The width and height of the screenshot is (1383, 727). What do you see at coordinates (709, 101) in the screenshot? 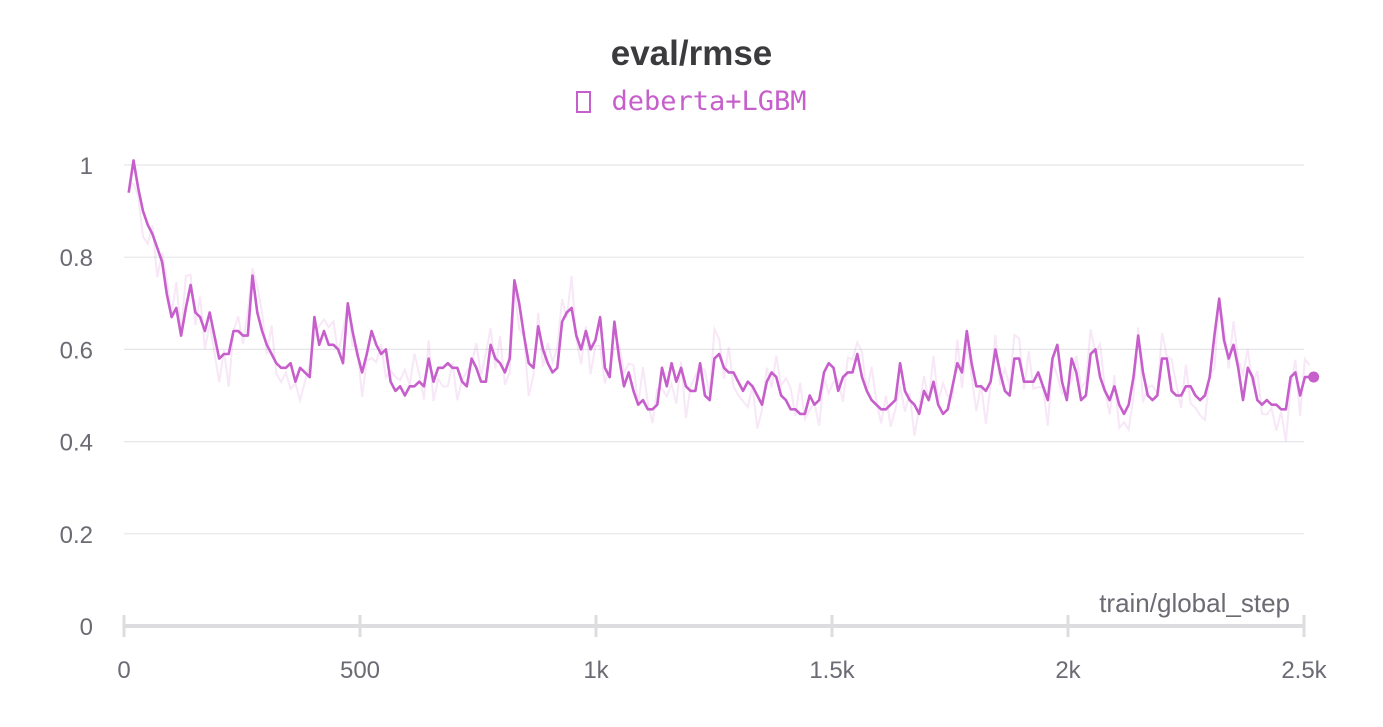
I see `legend-series-name: deberta+LGBM` at bounding box center [709, 101].